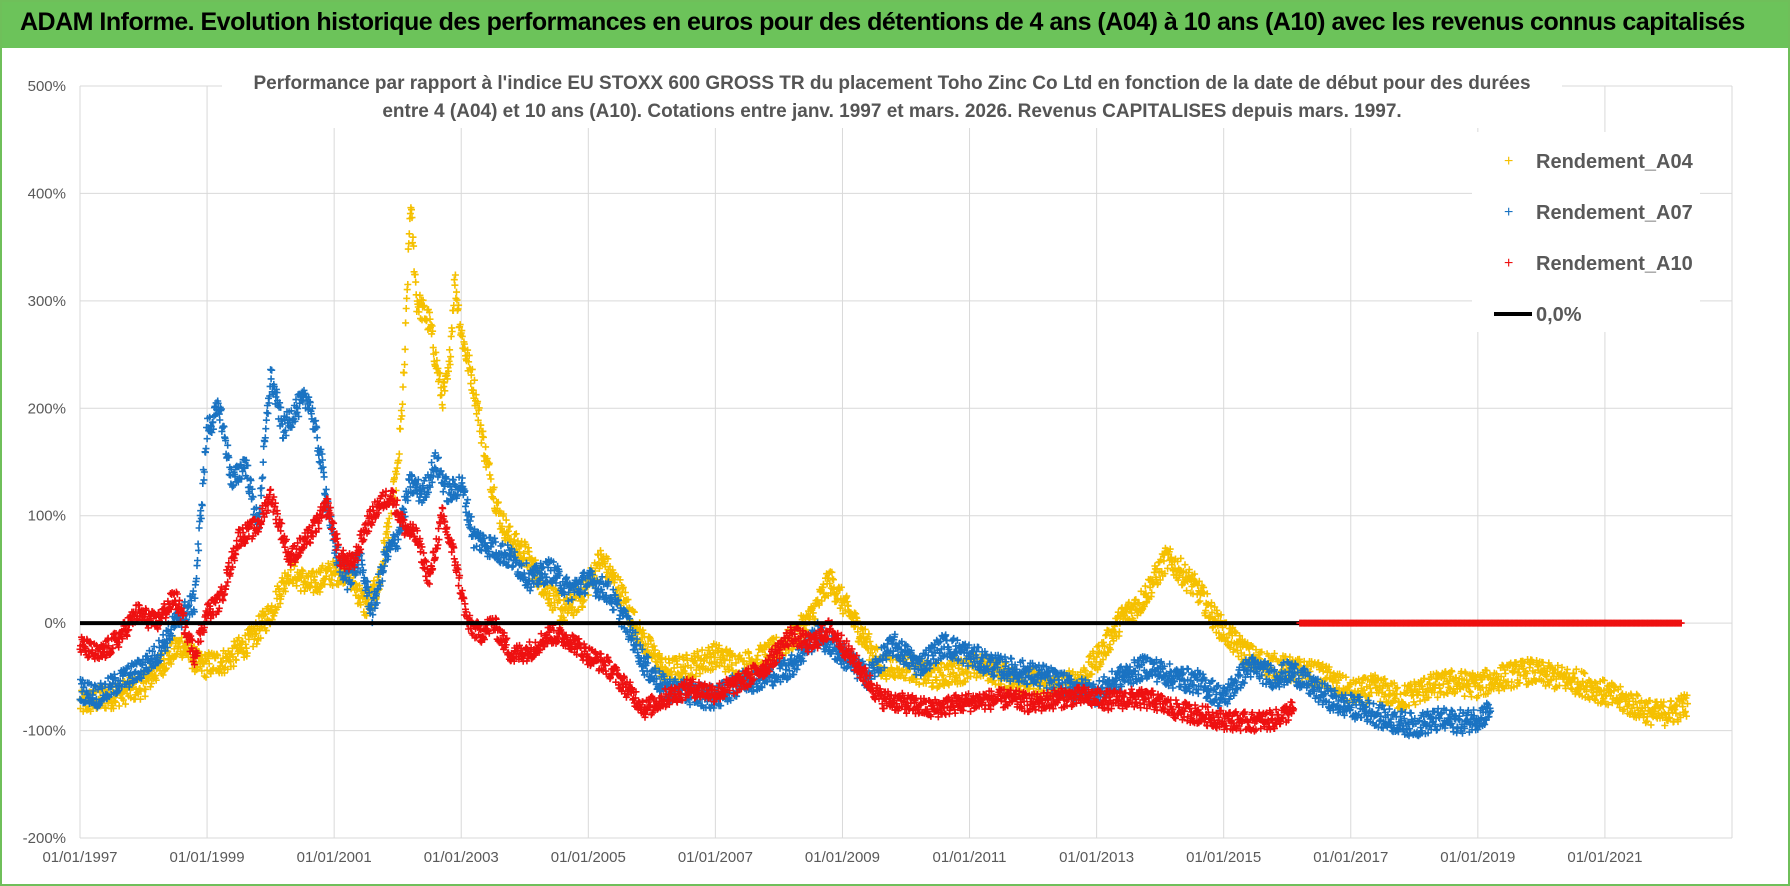 This screenshot has height=886, width=1790. What do you see at coordinates (1604, 857) in the screenshot?
I see `x-tick-label: 01/01/2021` at bounding box center [1604, 857].